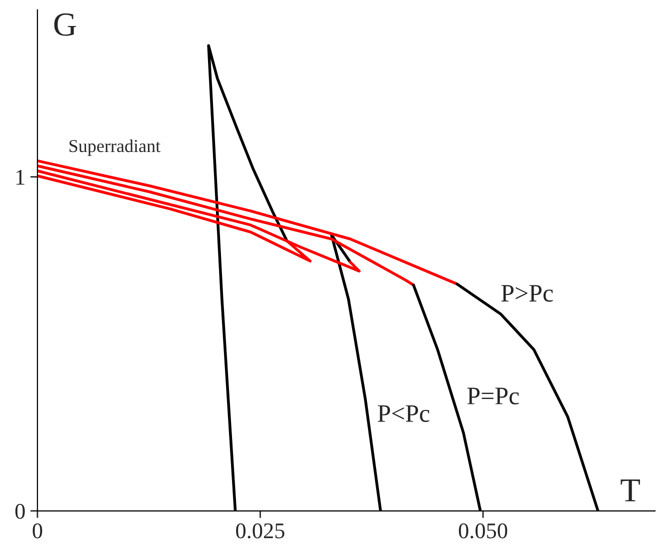 This screenshot has height=547, width=657. What do you see at coordinates (20, 177) in the screenshot?
I see `y-tick-label: 1` at bounding box center [20, 177].